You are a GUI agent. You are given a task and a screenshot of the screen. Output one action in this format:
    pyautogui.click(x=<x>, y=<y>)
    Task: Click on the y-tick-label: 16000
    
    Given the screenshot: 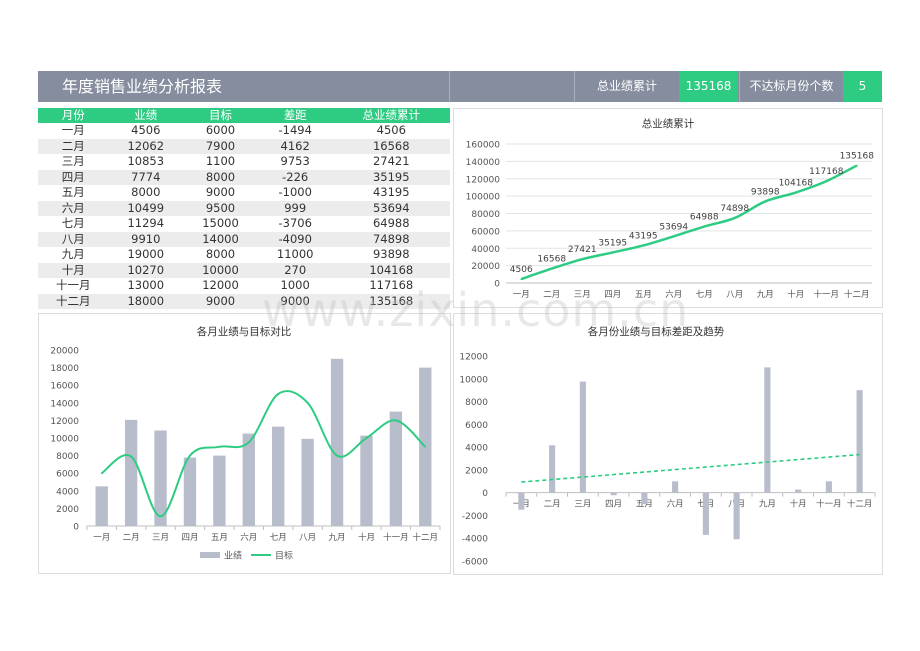 What is the action you would take?
    pyautogui.click(x=64, y=387)
    